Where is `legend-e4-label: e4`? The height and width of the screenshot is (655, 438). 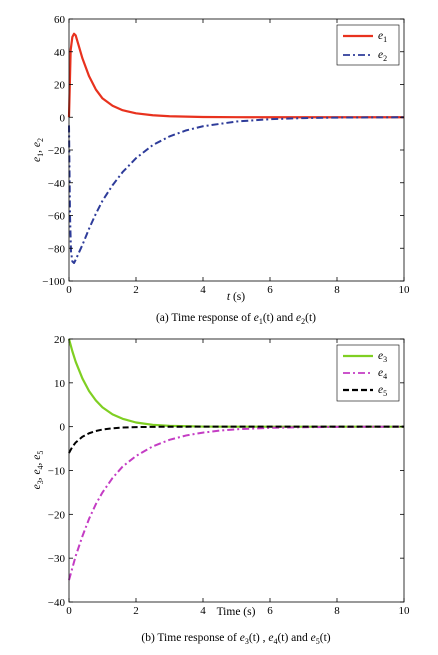 legend-e4-label: e4 is located at coordinates (382, 374).